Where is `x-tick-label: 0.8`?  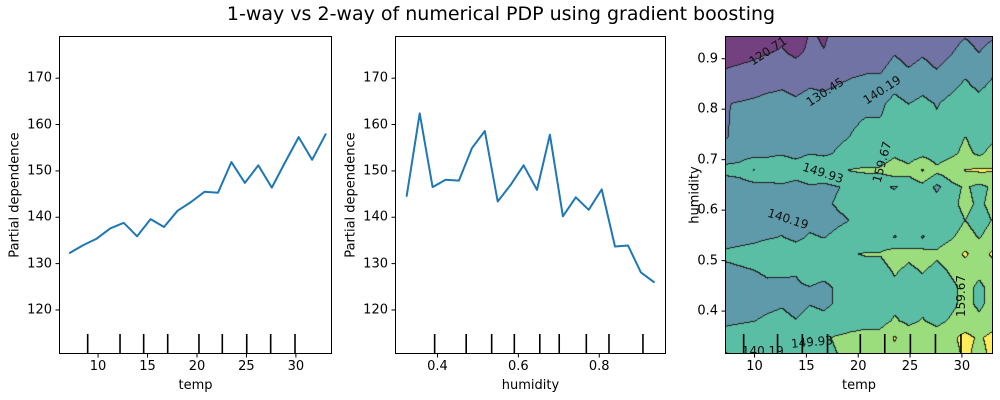
x-tick-label: 0.8 is located at coordinates (599, 366).